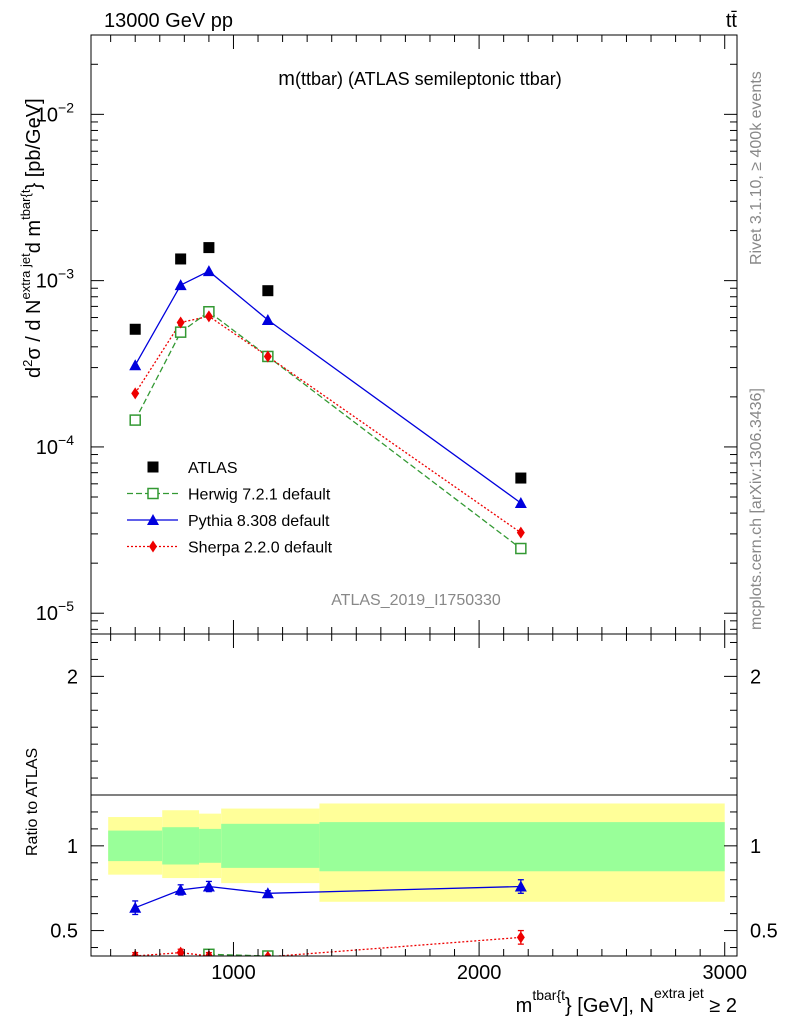  What do you see at coordinates (31, 238) in the screenshot?
I see `main-y-axis-label: d2σ / d Nextra jetd mtbar{t} [pb/GeV]` at bounding box center [31, 238].